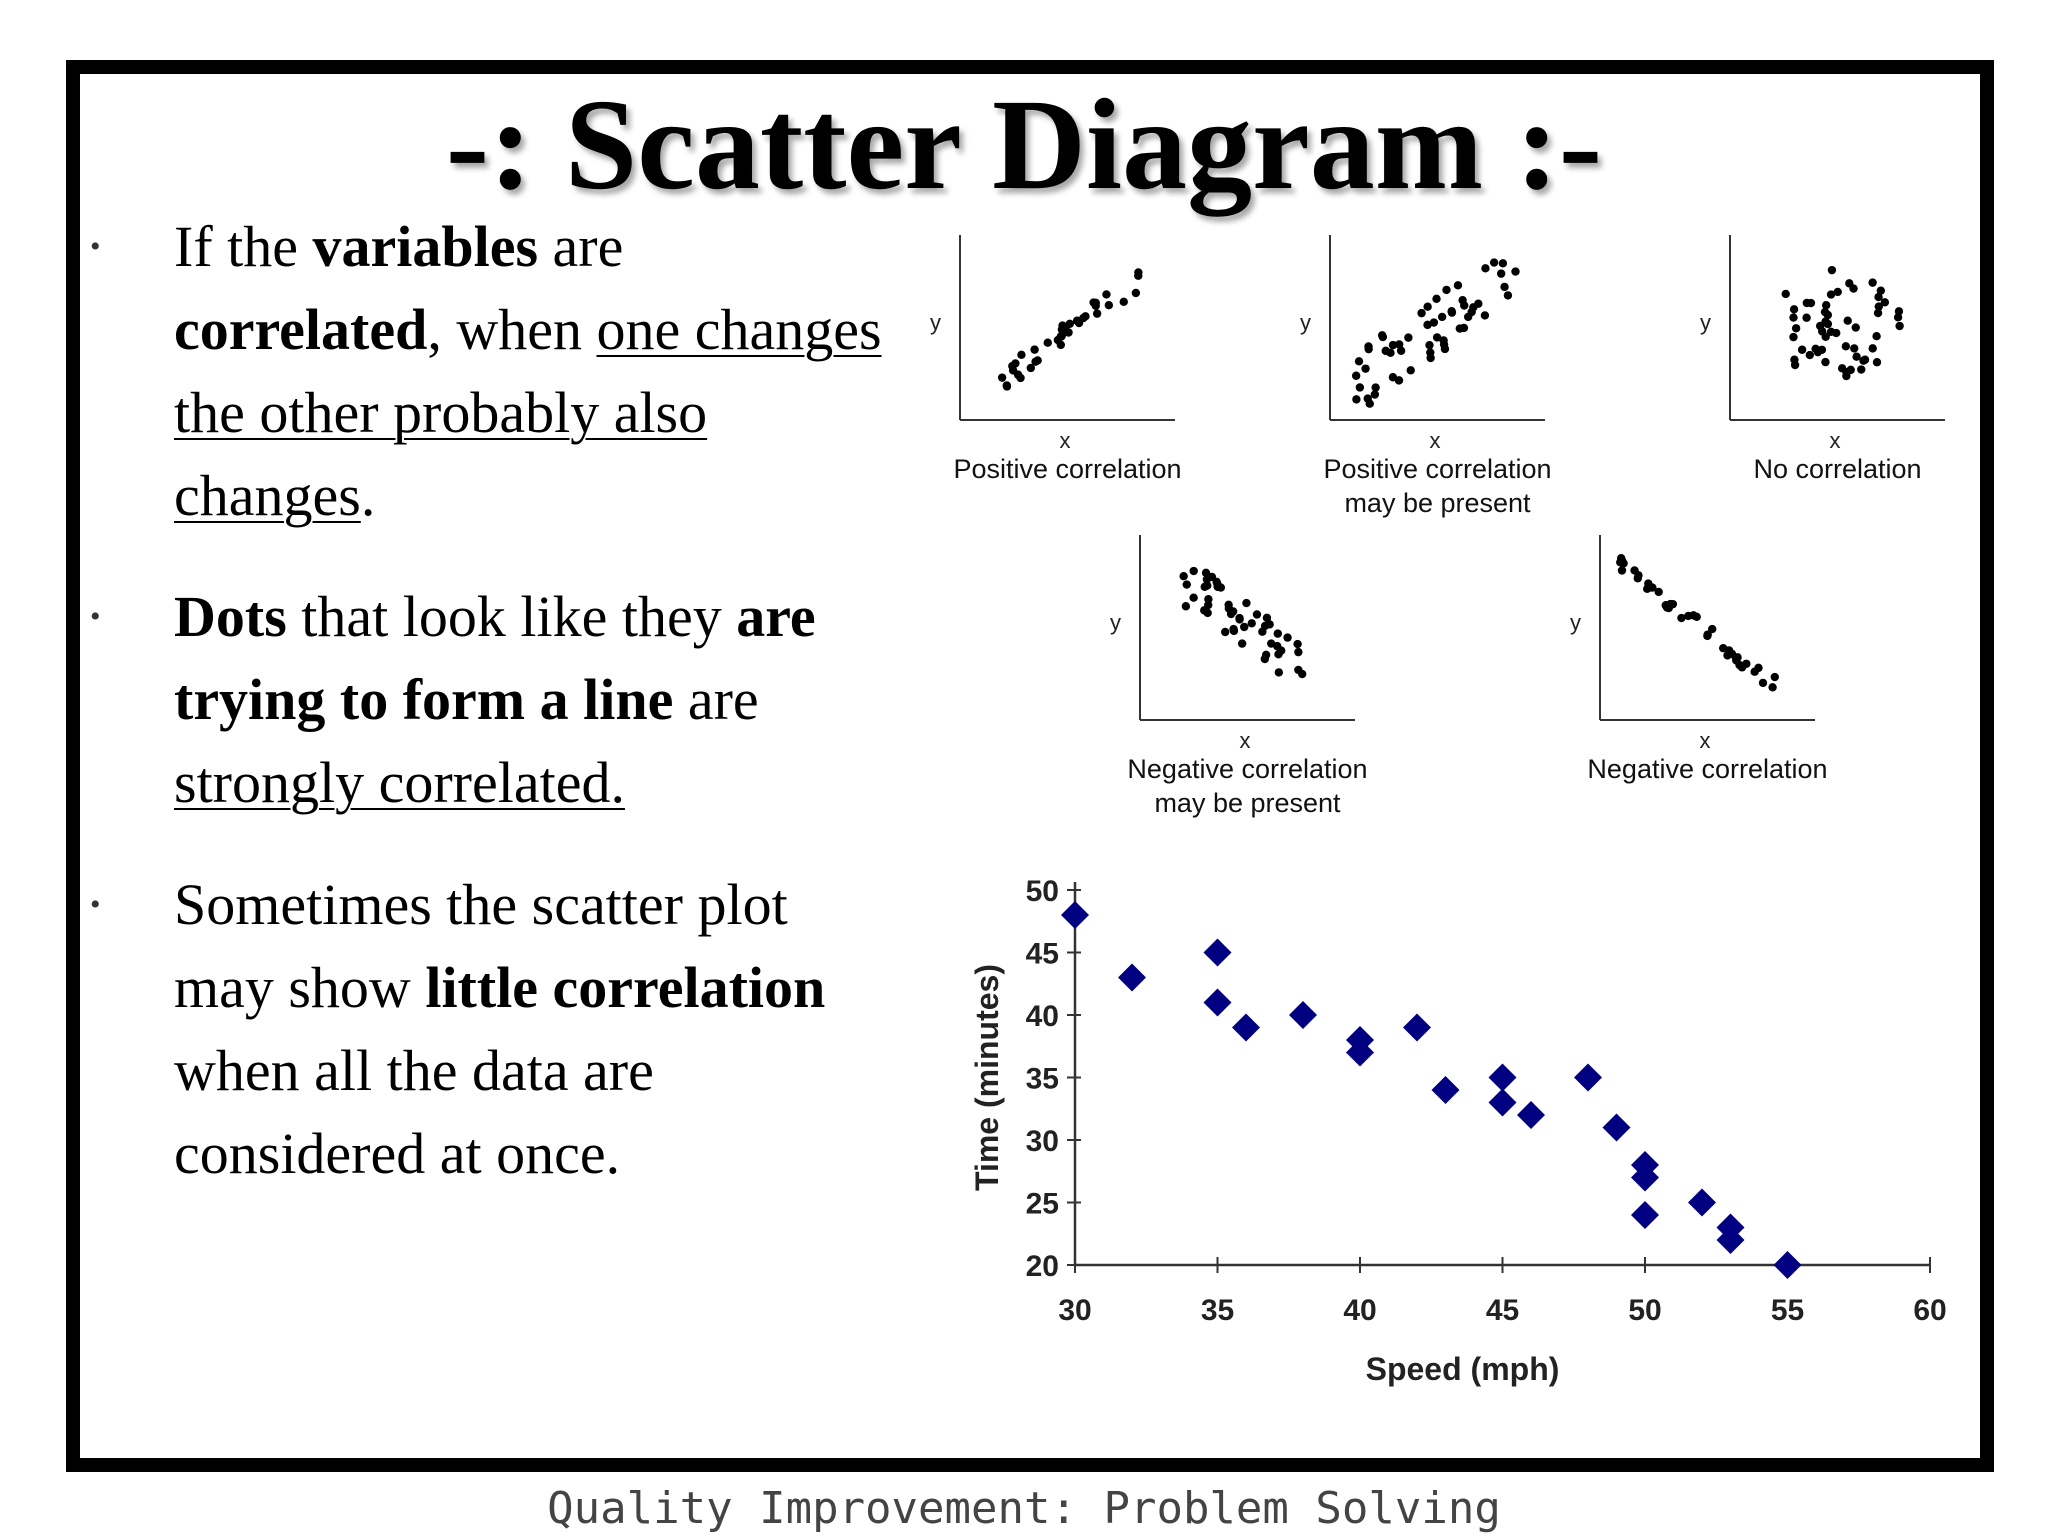  What do you see at coordinates (230, 616) in the screenshot?
I see `bold-phrase: Dots` at bounding box center [230, 616].